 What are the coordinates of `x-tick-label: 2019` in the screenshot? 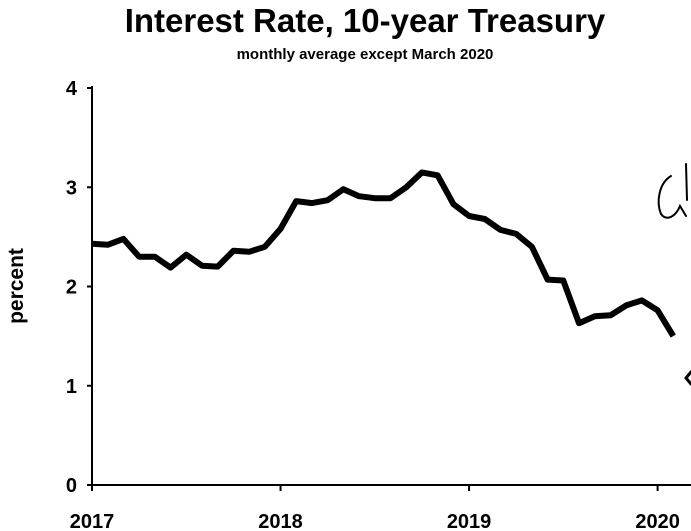 It's located at (469, 521).